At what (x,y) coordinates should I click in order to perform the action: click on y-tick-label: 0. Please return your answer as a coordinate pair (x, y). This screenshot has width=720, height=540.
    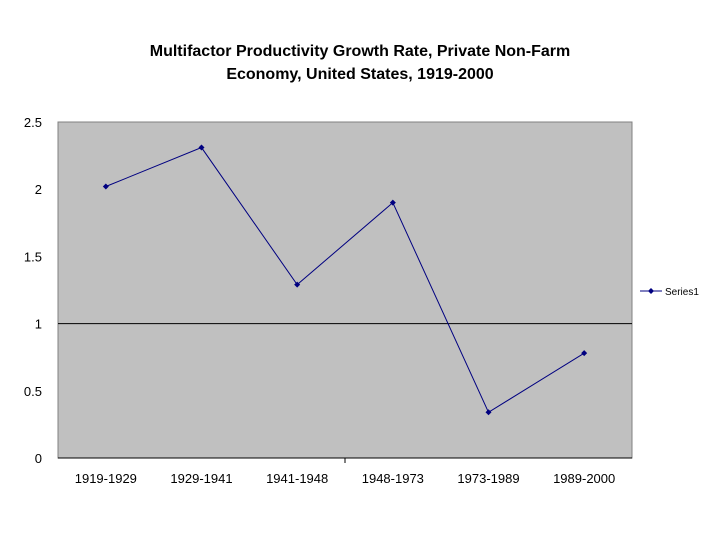
    Looking at the image, I should click on (38, 458).